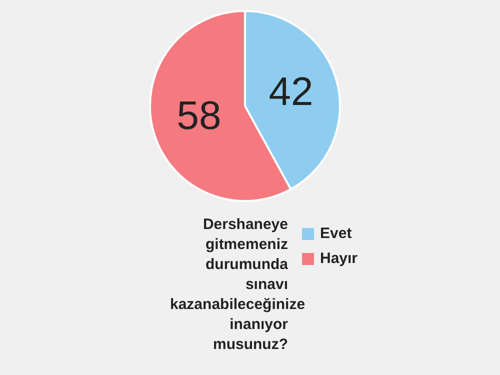  I want to click on legend-label: Evet, so click(336, 233).